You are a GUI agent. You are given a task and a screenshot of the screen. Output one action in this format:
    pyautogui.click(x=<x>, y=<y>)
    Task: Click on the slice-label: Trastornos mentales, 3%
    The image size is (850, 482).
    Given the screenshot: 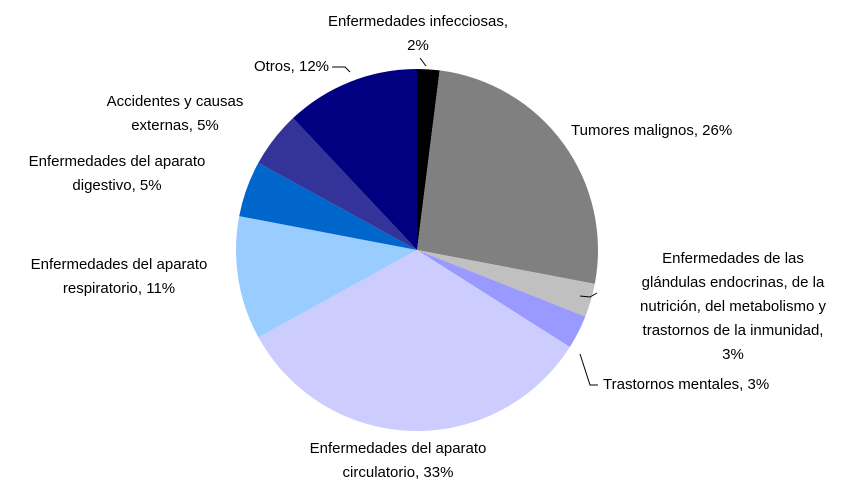 What is the action you would take?
    pyautogui.click(x=686, y=384)
    